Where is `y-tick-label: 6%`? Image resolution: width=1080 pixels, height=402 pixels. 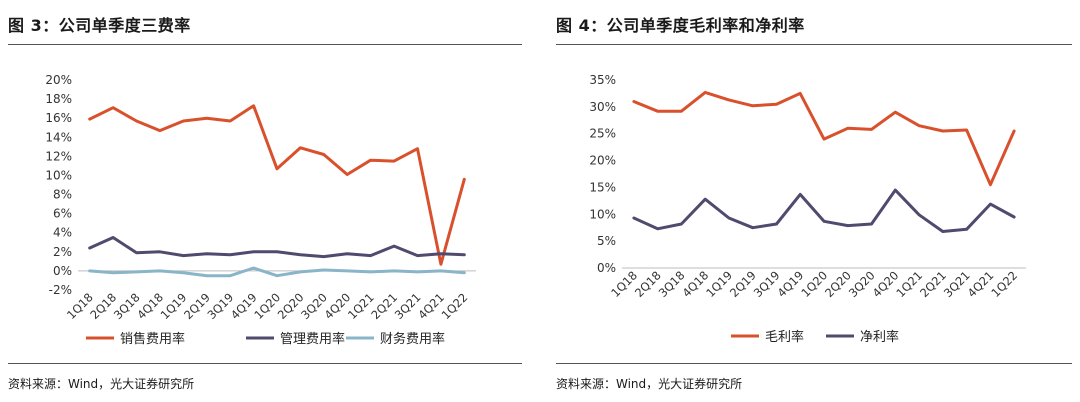 y-tick-label: 6% is located at coordinates (62, 214).